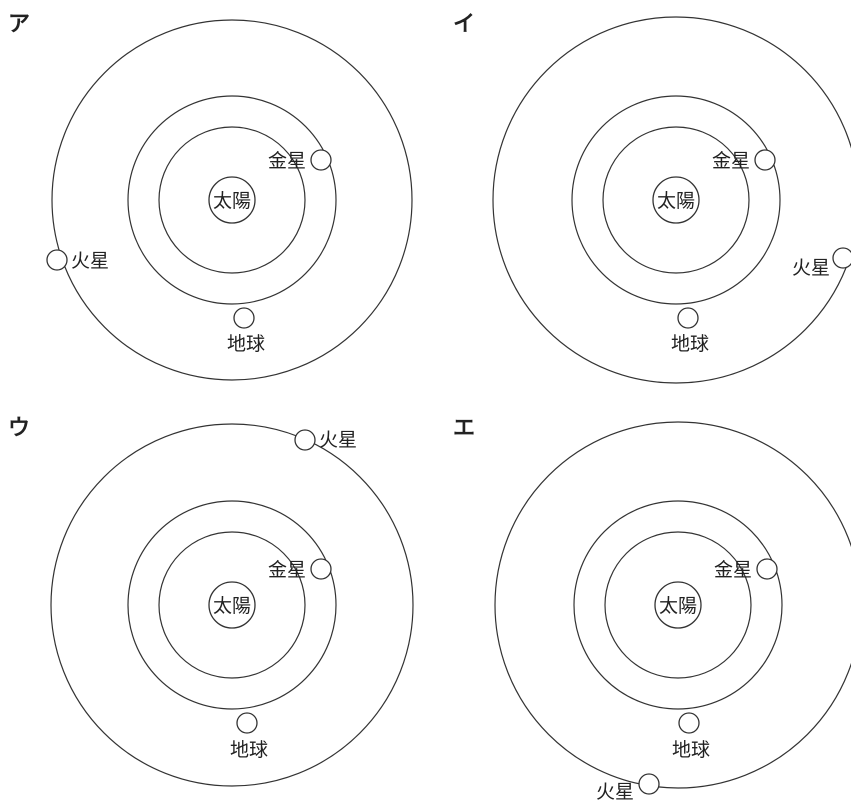 This screenshot has width=851, height=808. What do you see at coordinates (464, 24) in the screenshot?
I see `panel-label: イ` at bounding box center [464, 24].